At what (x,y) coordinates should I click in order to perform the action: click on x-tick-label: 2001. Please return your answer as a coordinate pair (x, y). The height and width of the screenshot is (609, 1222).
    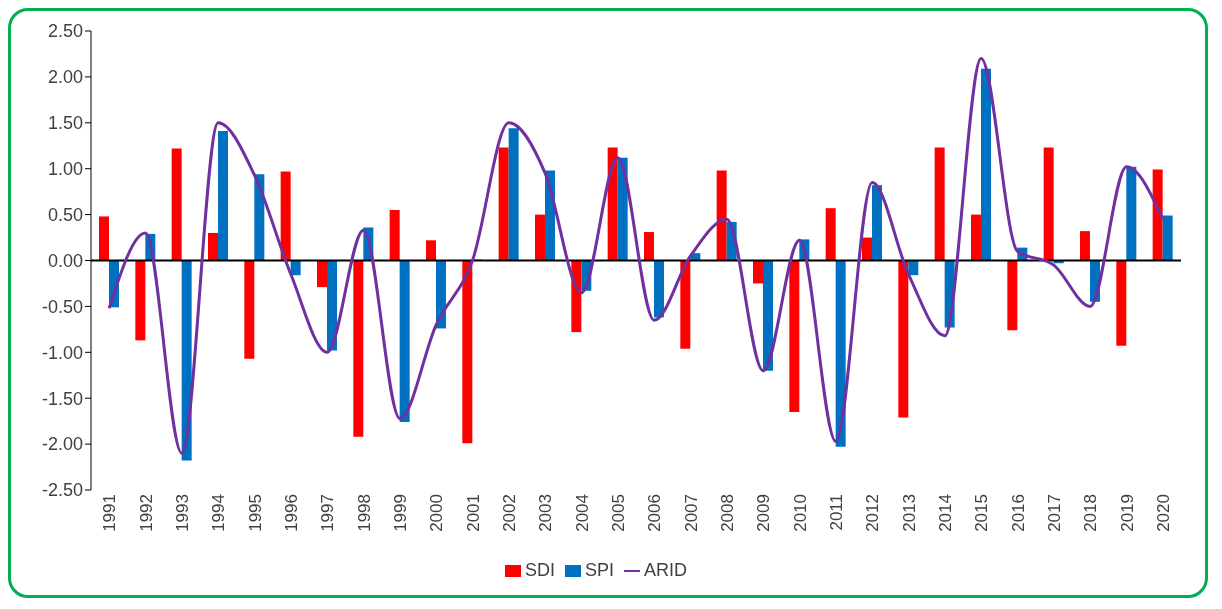
    Looking at the image, I should click on (473, 513).